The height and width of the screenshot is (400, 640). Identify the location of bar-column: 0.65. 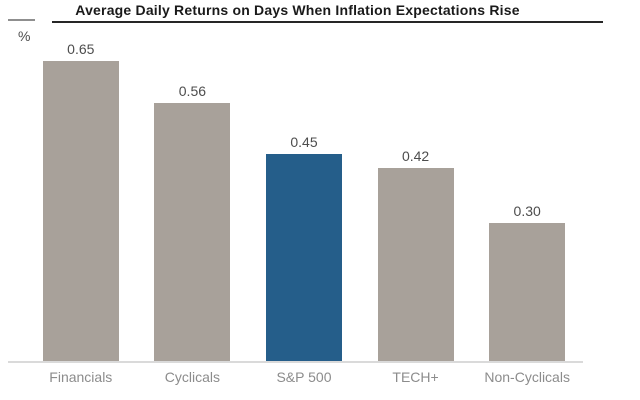
(81, 192).